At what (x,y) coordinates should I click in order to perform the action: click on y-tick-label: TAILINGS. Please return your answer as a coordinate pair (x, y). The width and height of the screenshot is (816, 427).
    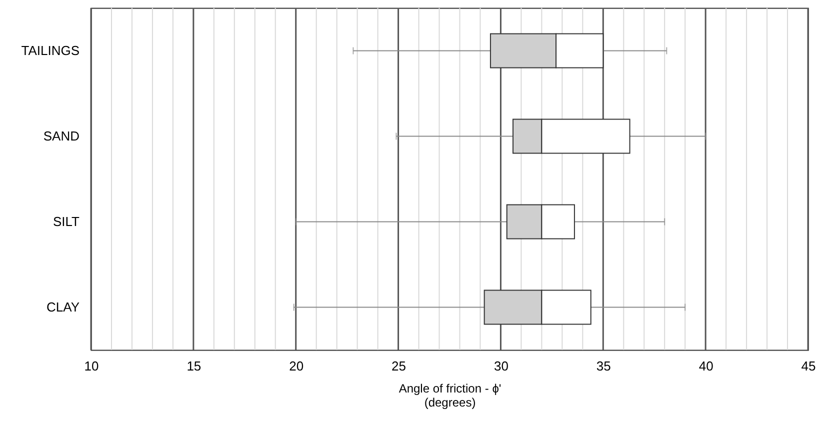
    Looking at the image, I should click on (50, 50).